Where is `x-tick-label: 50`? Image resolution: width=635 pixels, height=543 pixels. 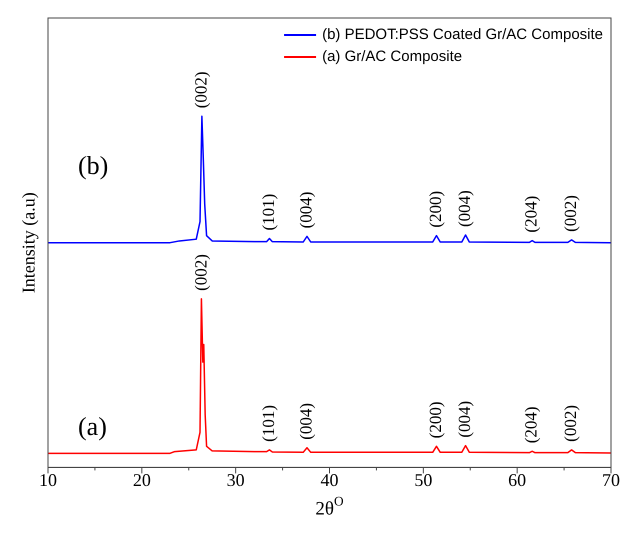 x-tick-label: 50 is located at coordinates (423, 480).